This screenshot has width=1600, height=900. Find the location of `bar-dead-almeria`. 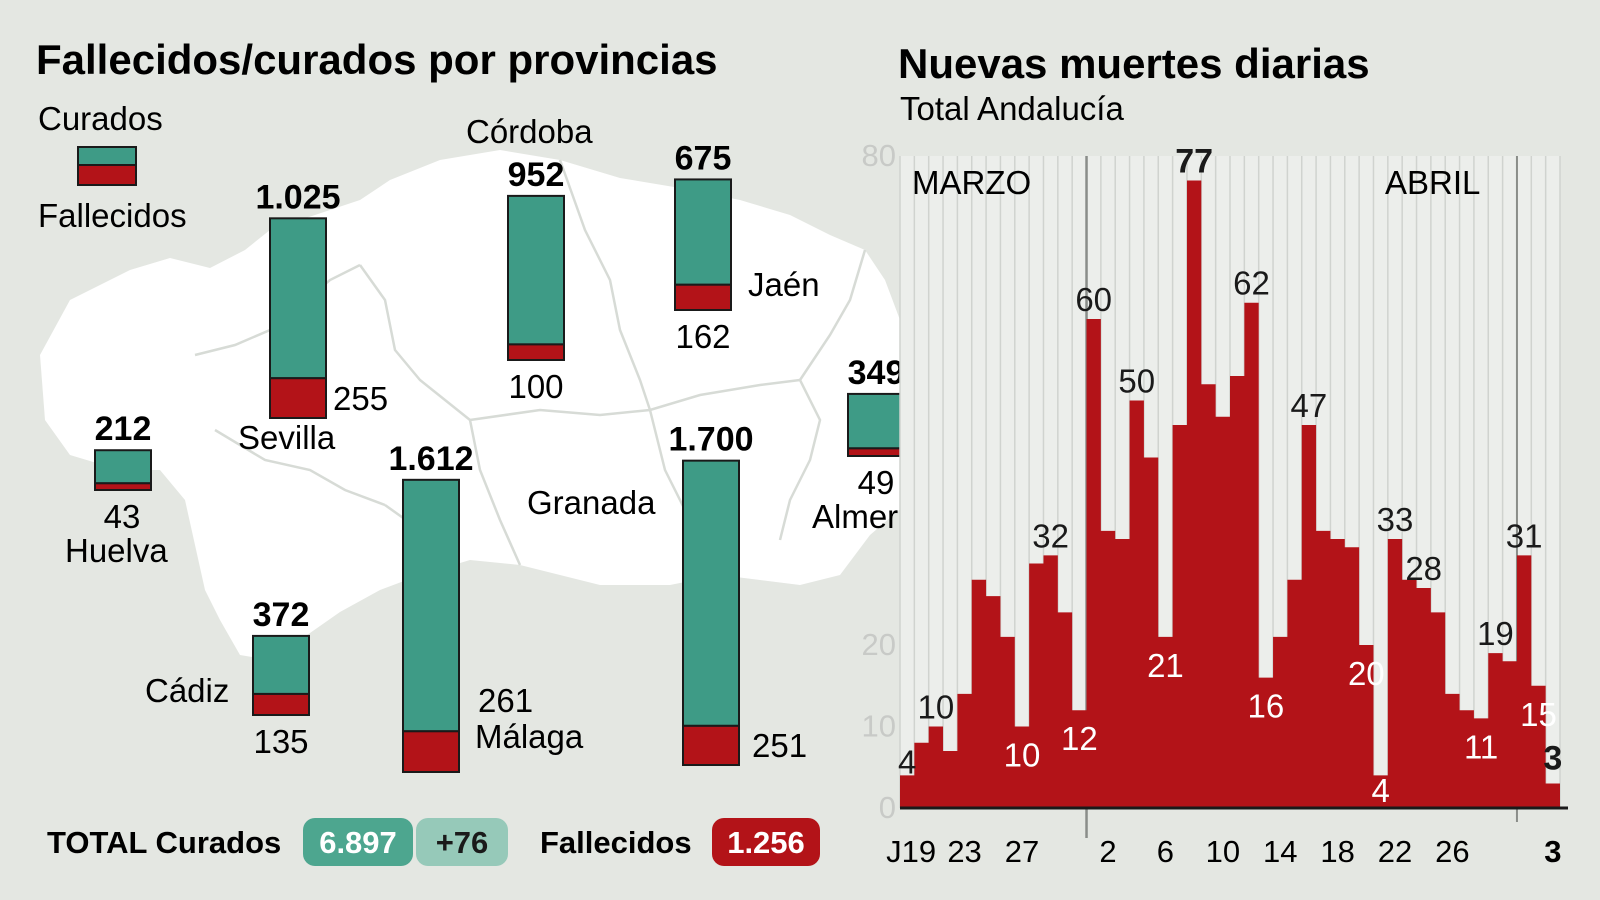

bar-dead-almeria is located at coordinates (876, 452).